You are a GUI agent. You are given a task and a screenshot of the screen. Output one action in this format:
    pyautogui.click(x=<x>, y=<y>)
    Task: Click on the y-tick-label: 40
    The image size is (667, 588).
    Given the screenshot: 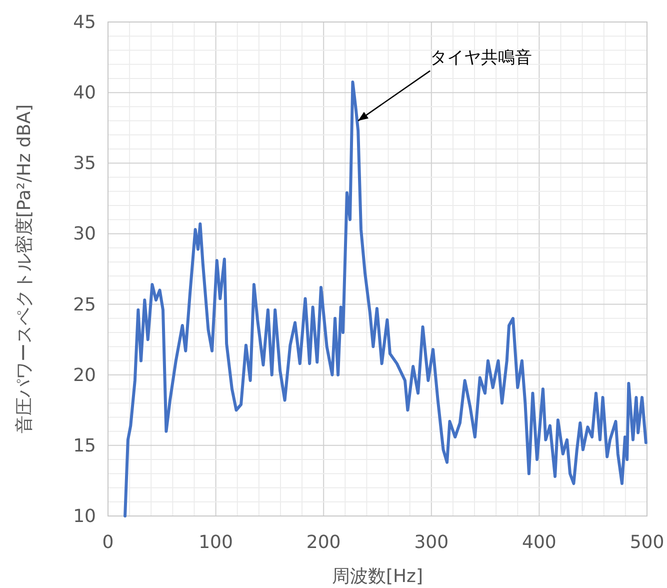 What is the action you would take?
    pyautogui.click(x=84, y=93)
    